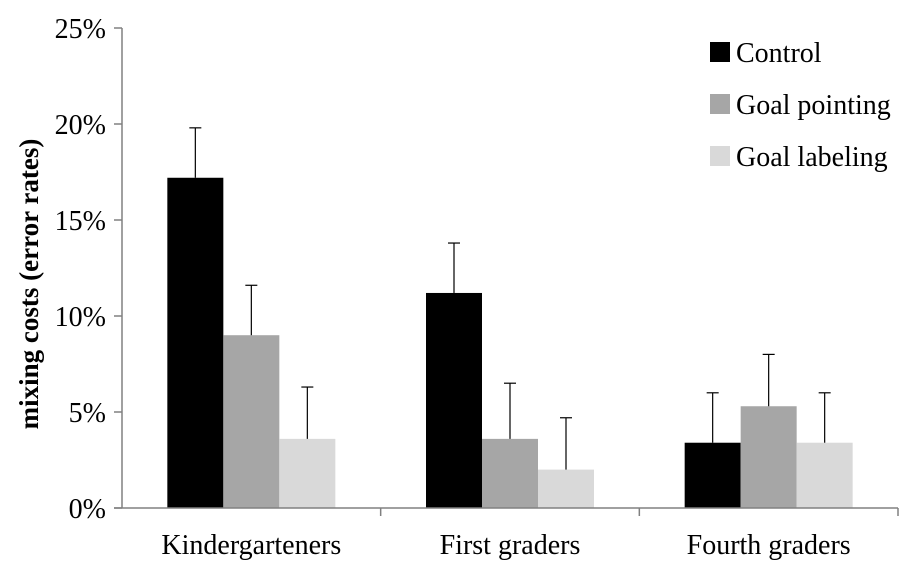 This screenshot has width=912, height=561. What do you see at coordinates (87, 413) in the screenshot?
I see `y-tick-label: 5%` at bounding box center [87, 413].